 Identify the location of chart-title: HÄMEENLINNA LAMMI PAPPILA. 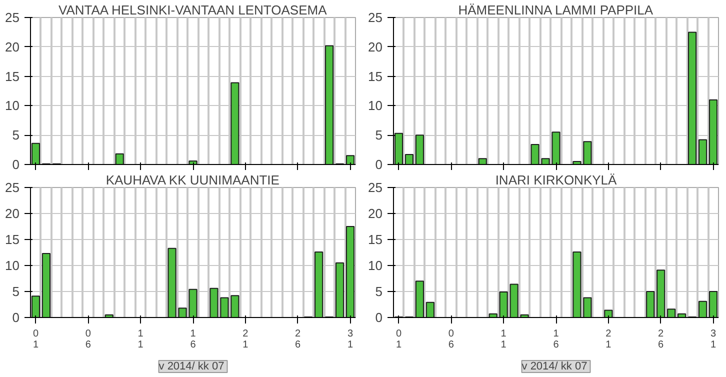
(556, 10).